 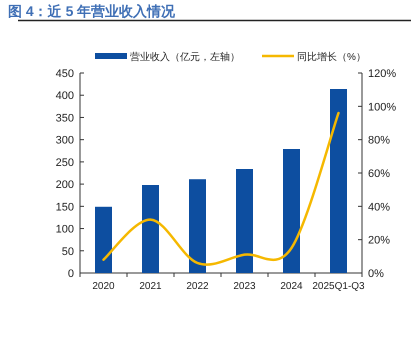 What do you see at coordinates (65, 74) in the screenshot?
I see `y-tick-label: 450` at bounding box center [65, 74].